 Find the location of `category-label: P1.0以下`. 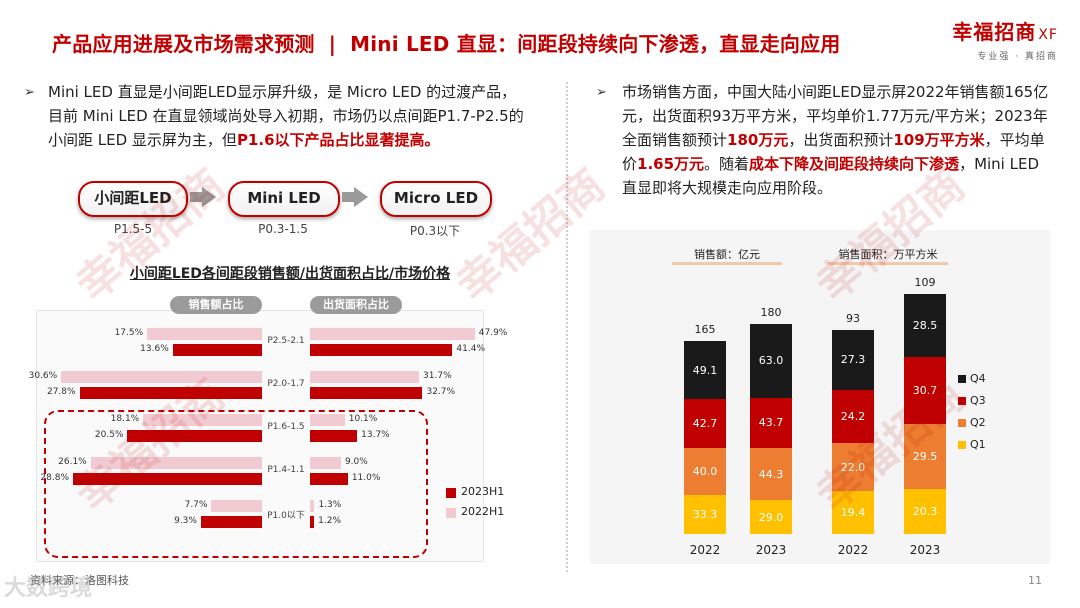

category-label: P1.0以下 is located at coordinates (286, 516).